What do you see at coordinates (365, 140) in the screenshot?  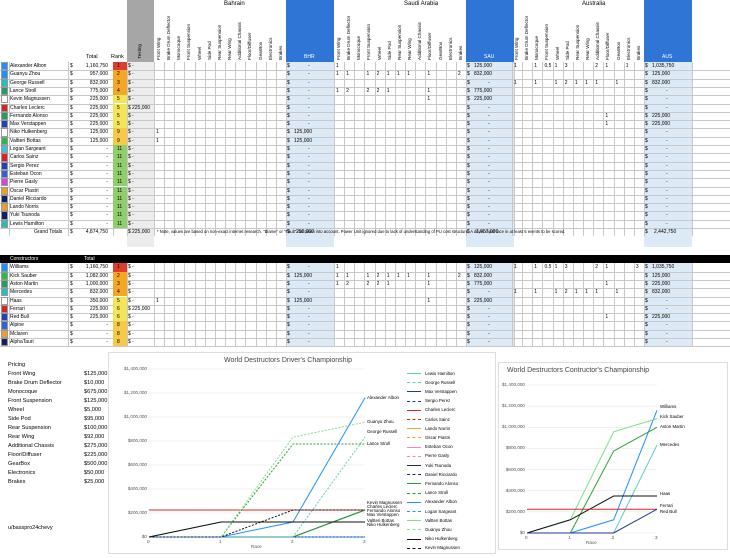 I see `driver-row: Valtteri Bottas $125,000 9 $ - $125,000 $ - $ -` at bounding box center [365, 140].